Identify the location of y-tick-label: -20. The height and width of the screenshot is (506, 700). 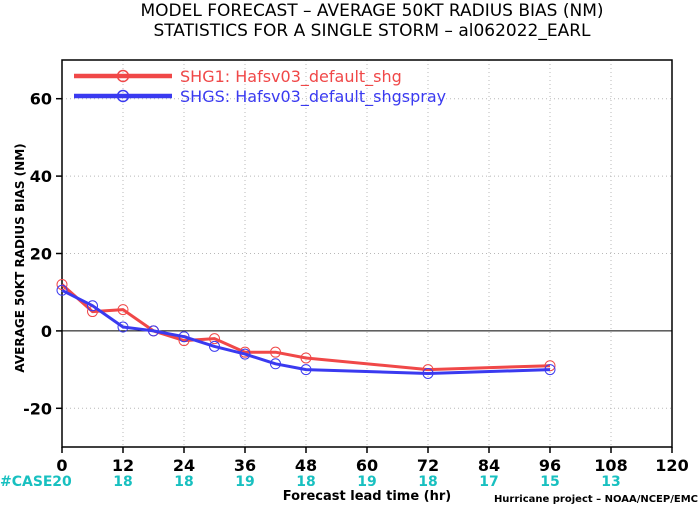
(37, 408).